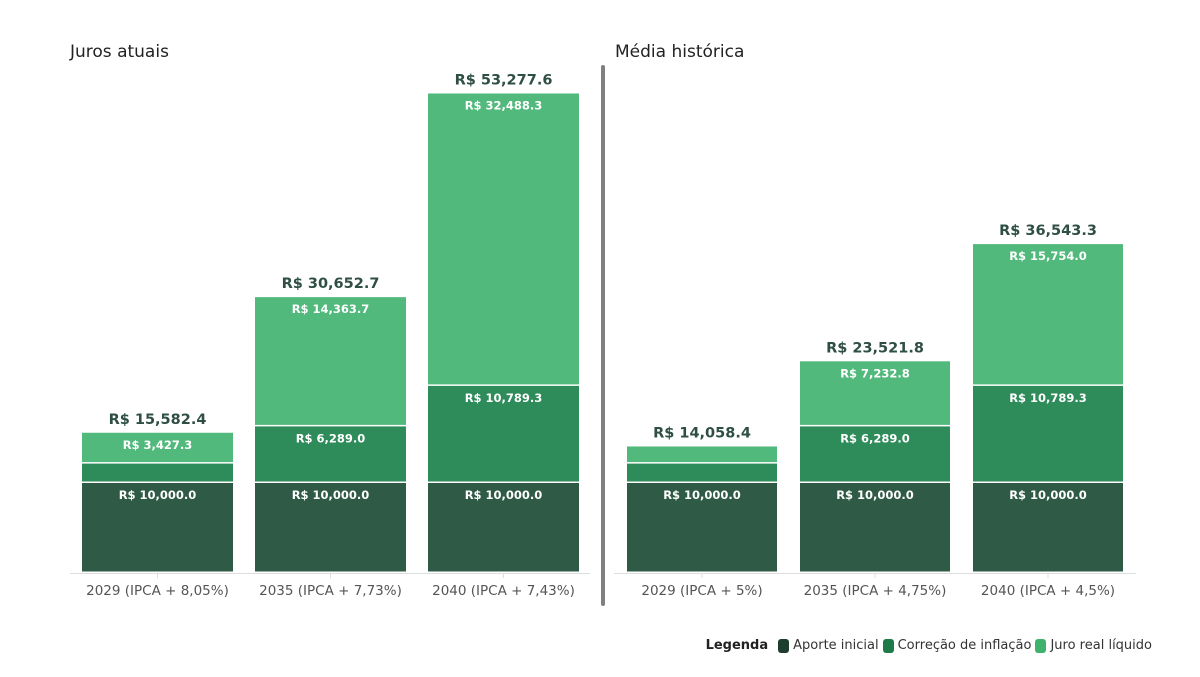  What do you see at coordinates (964, 645) in the screenshot?
I see `legend-label: Correção de inflação` at bounding box center [964, 645].